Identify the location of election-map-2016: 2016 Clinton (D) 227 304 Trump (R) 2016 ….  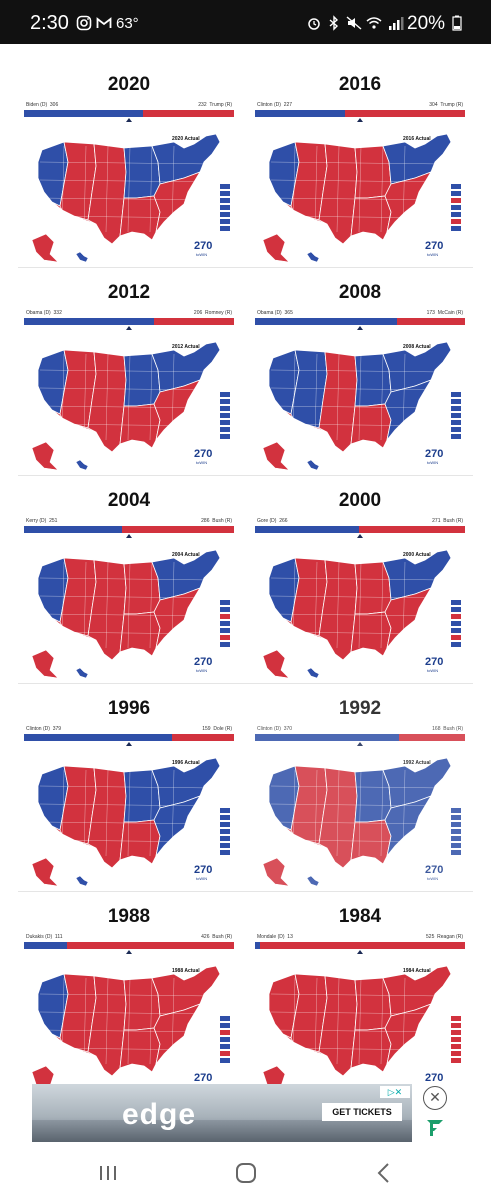
(360, 179).